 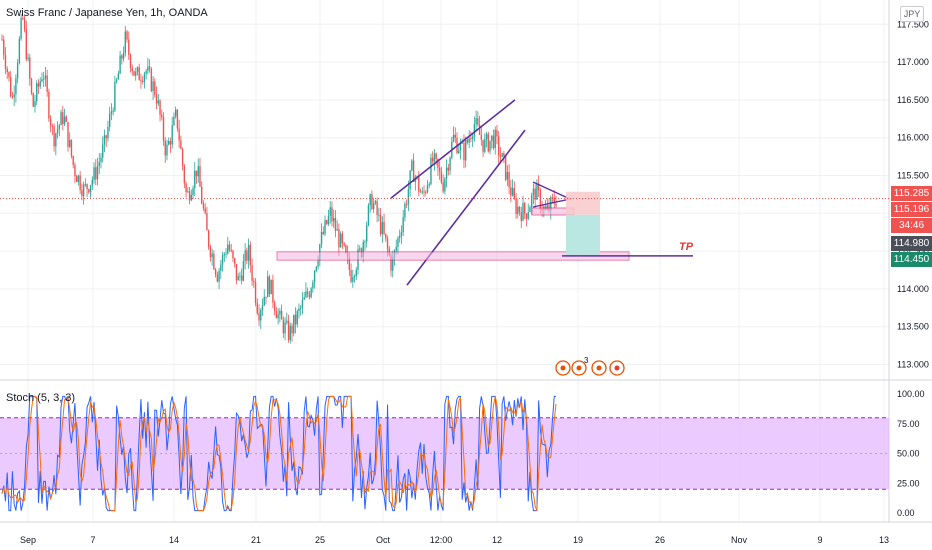 What do you see at coordinates (911, 394) in the screenshot?
I see `stoch-axis-label: 100.00` at bounding box center [911, 394].